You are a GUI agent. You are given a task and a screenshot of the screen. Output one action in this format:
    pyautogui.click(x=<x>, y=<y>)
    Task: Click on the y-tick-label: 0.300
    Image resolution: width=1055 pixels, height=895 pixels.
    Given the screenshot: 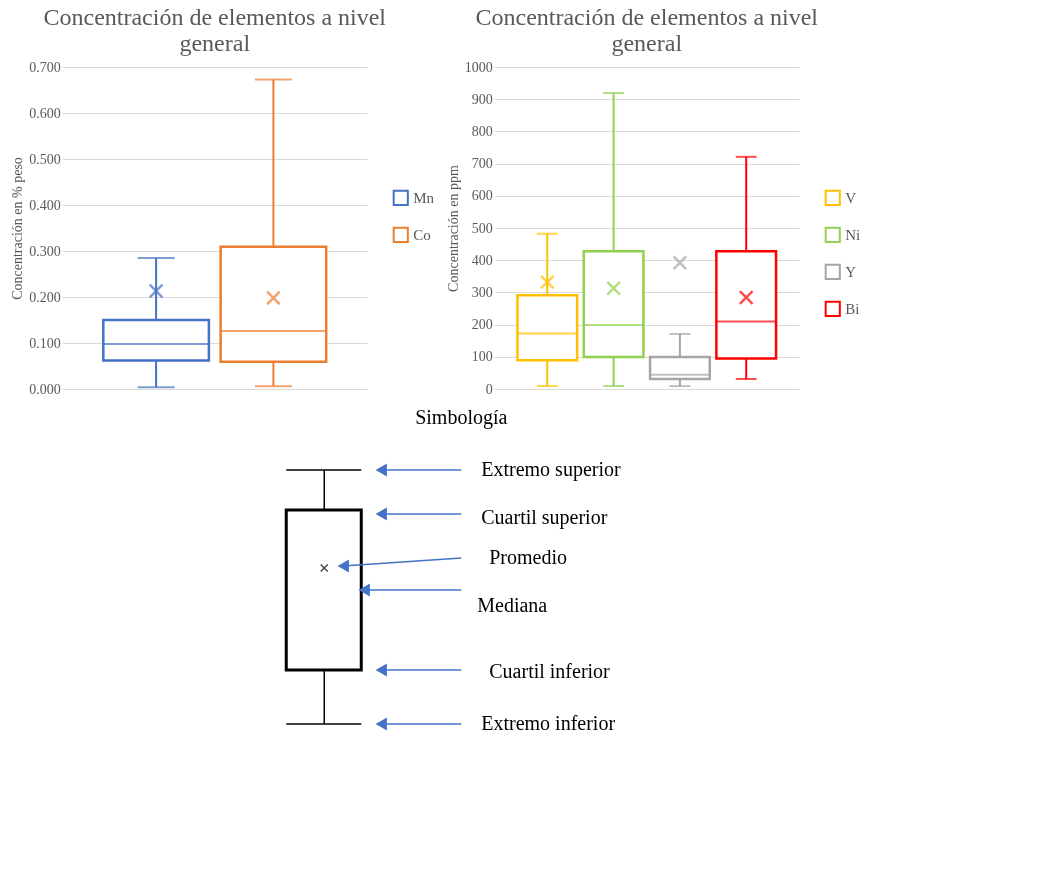 What is the action you would take?
    pyautogui.click(x=45, y=251)
    